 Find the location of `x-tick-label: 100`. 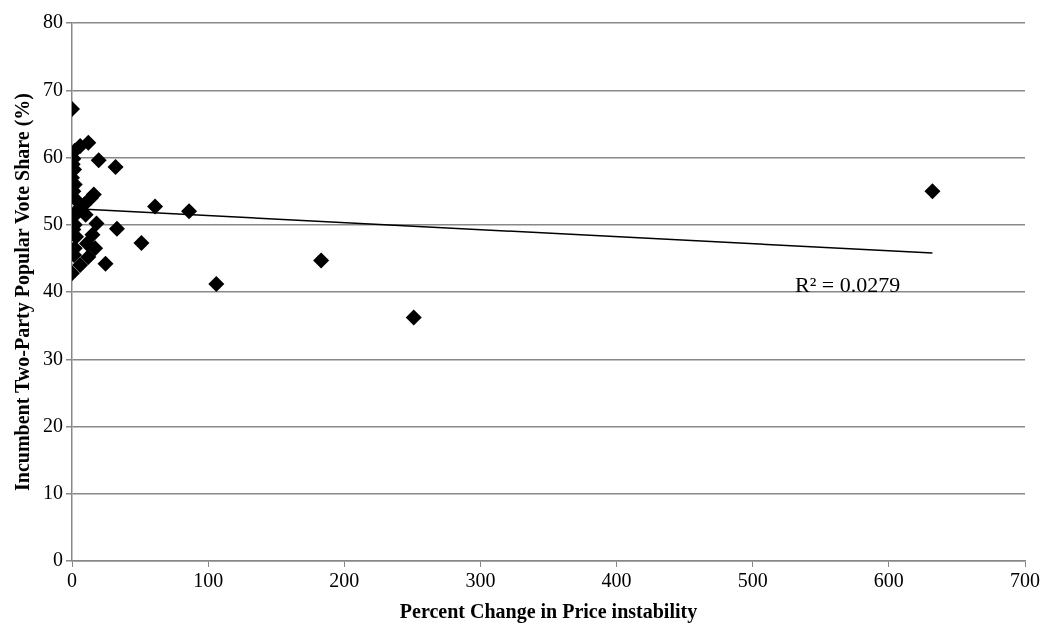

x-tick-label: 100 is located at coordinates (208, 580).